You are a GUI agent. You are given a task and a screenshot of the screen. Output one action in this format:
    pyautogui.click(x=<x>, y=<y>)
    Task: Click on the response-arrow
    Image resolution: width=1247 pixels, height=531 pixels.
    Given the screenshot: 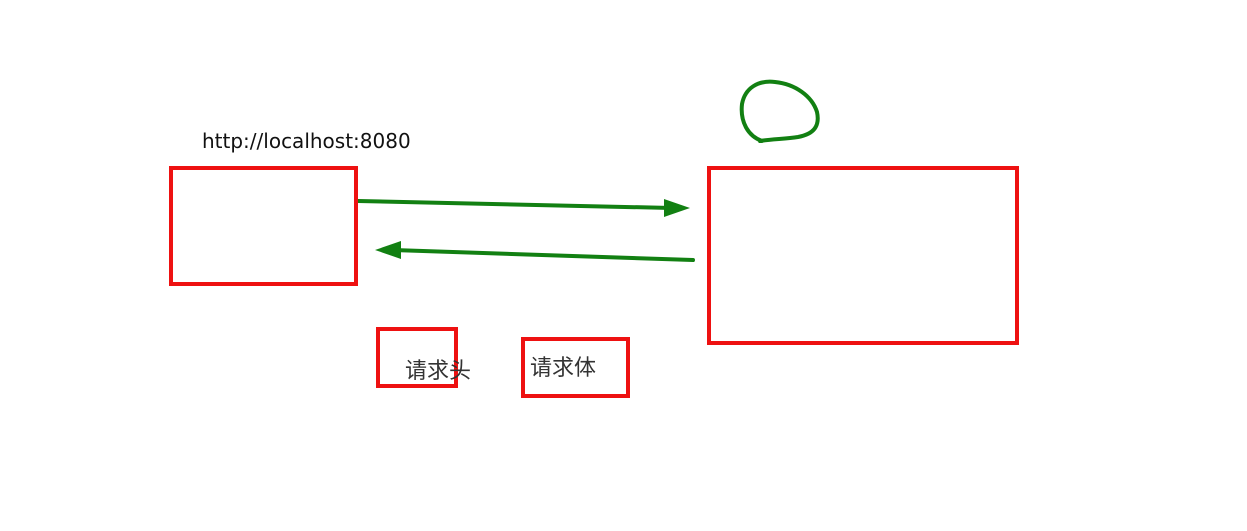 What is the action you would take?
    pyautogui.click(x=543, y=255)
    